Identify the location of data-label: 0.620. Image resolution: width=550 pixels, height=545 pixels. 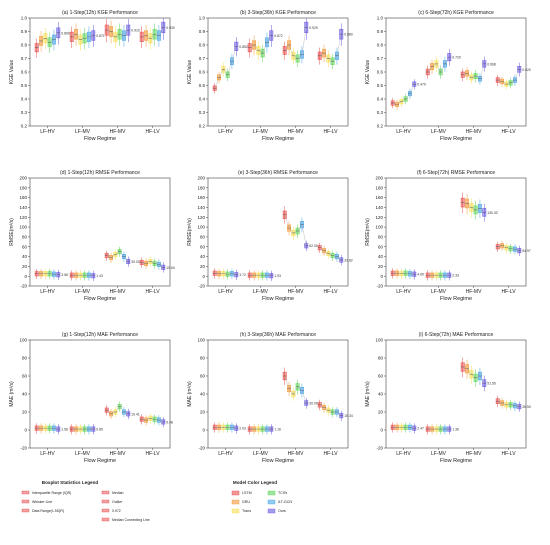
(526, 70).